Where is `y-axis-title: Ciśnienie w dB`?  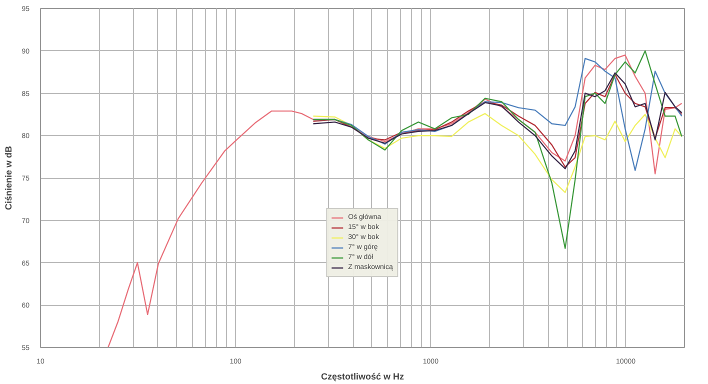
y-axis-title: Ciśnienie w dB is located at coordinates (9, 177).